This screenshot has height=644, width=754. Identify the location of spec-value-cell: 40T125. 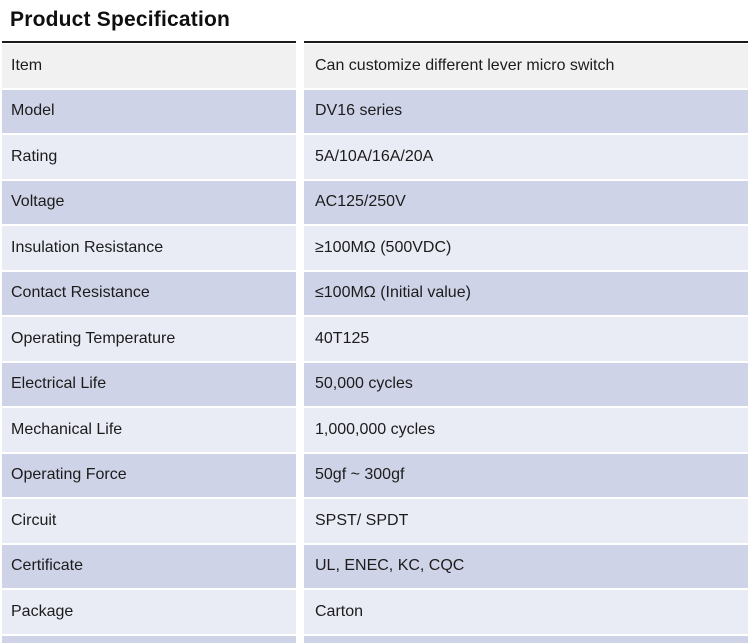
(526, 339).